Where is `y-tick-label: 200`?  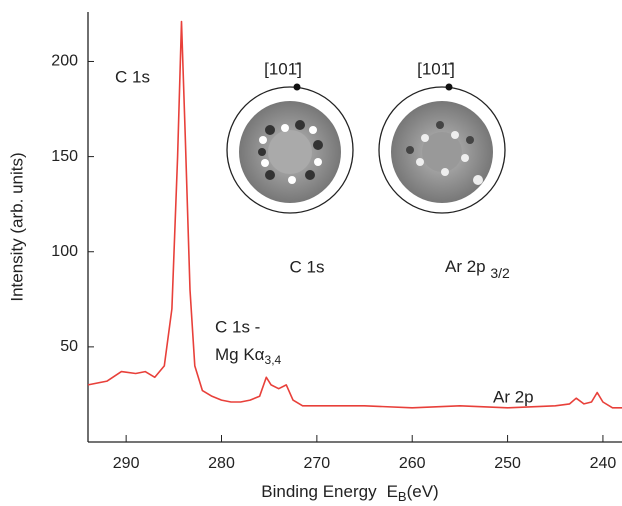
y-tick-label: 200 is located at coordinates (64, 61).